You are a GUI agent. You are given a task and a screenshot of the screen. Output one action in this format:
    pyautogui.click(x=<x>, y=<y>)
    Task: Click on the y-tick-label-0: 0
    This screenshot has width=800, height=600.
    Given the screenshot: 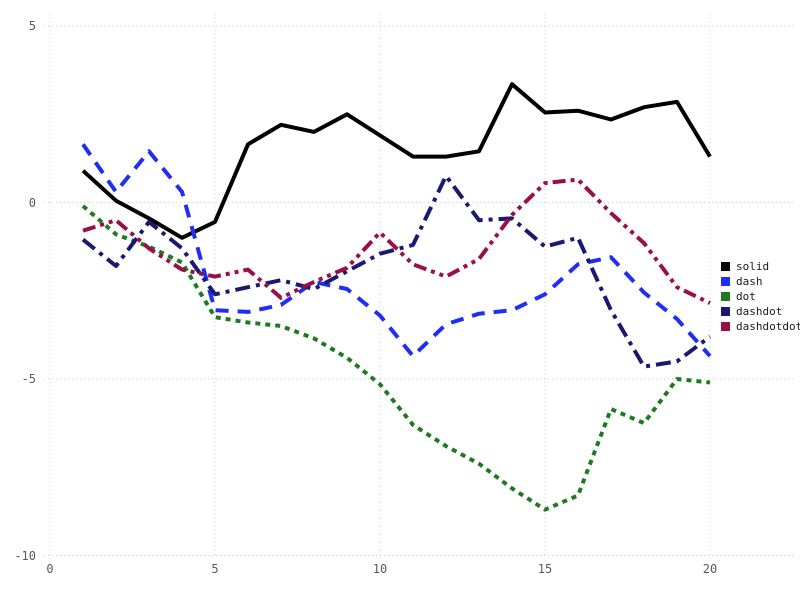 What is the action you would take?
    pyautogui.click(x=32, y=202)
    